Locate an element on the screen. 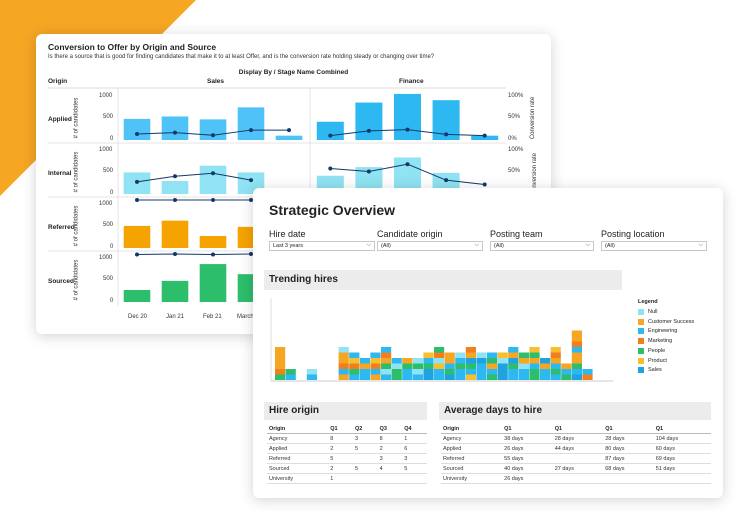  chevron-down-icon: ⌵ is located at coordinates (368, 245).